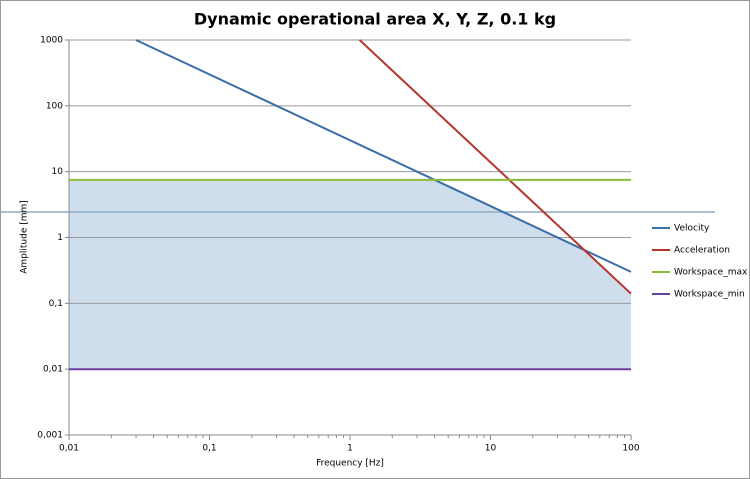 This screenshot has width=750, height=479. I want to click on y-tick-label: 10, so click(58, 172).